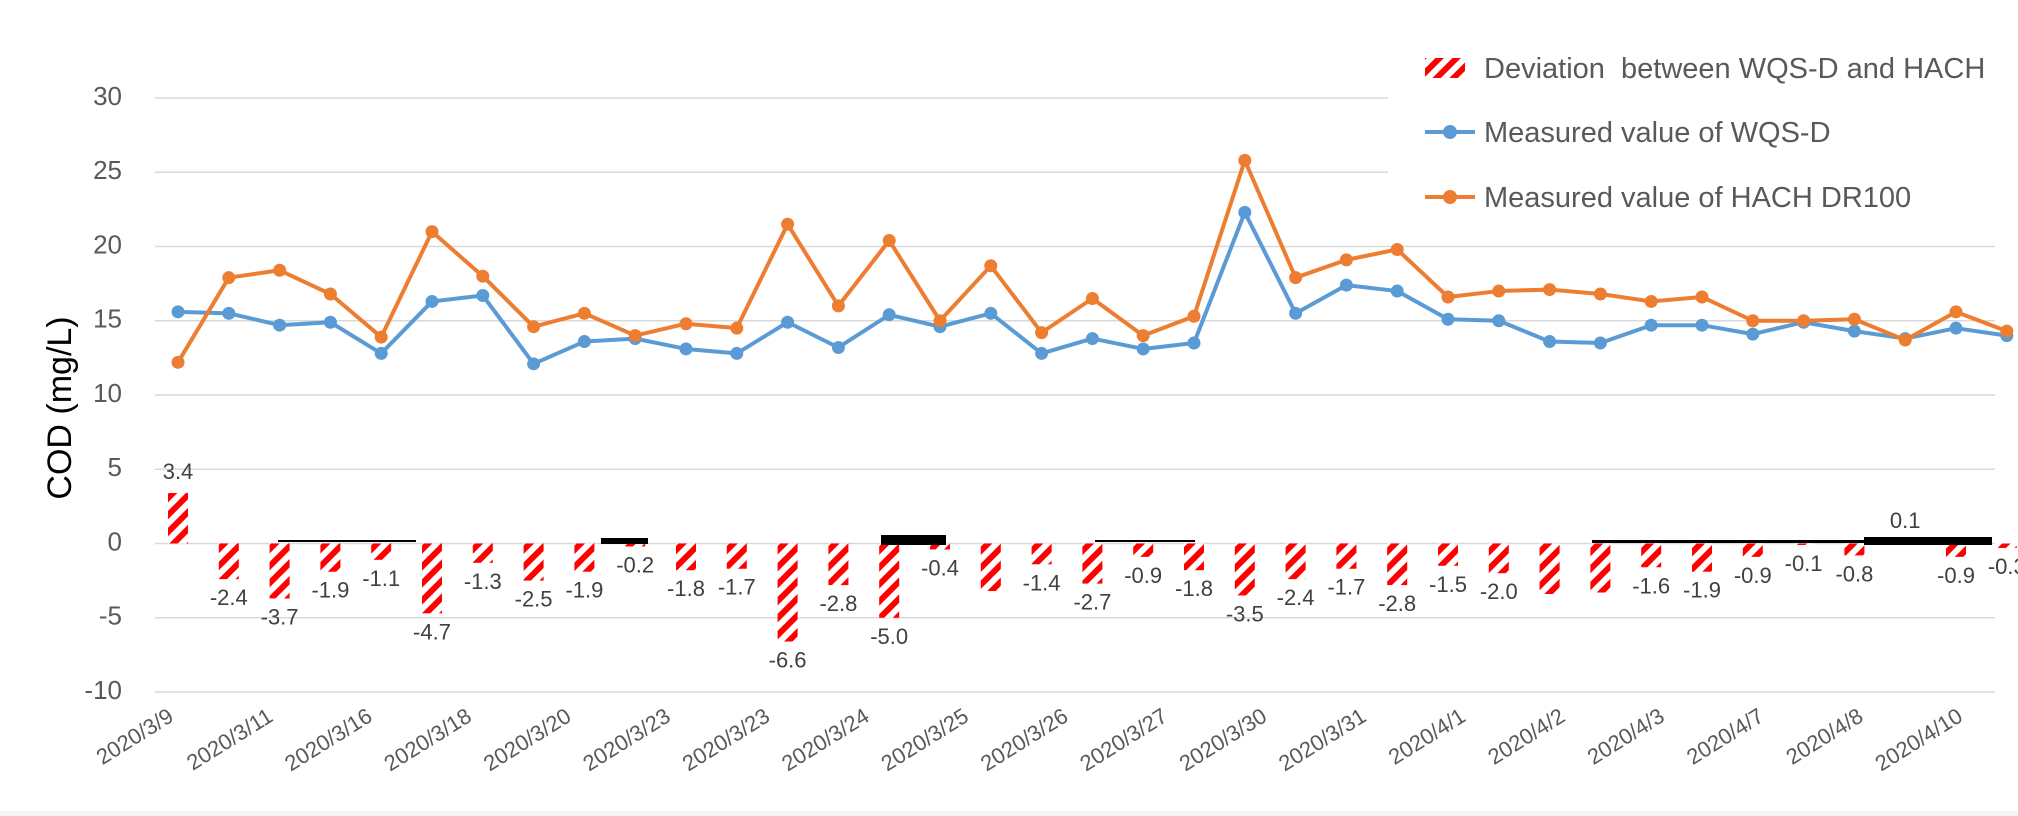 This screenshot has width=2018, height=816. Describe the element at coordinates (178, 471) in the screenshot. I see `deviation-data-label: 3.4` at that location.